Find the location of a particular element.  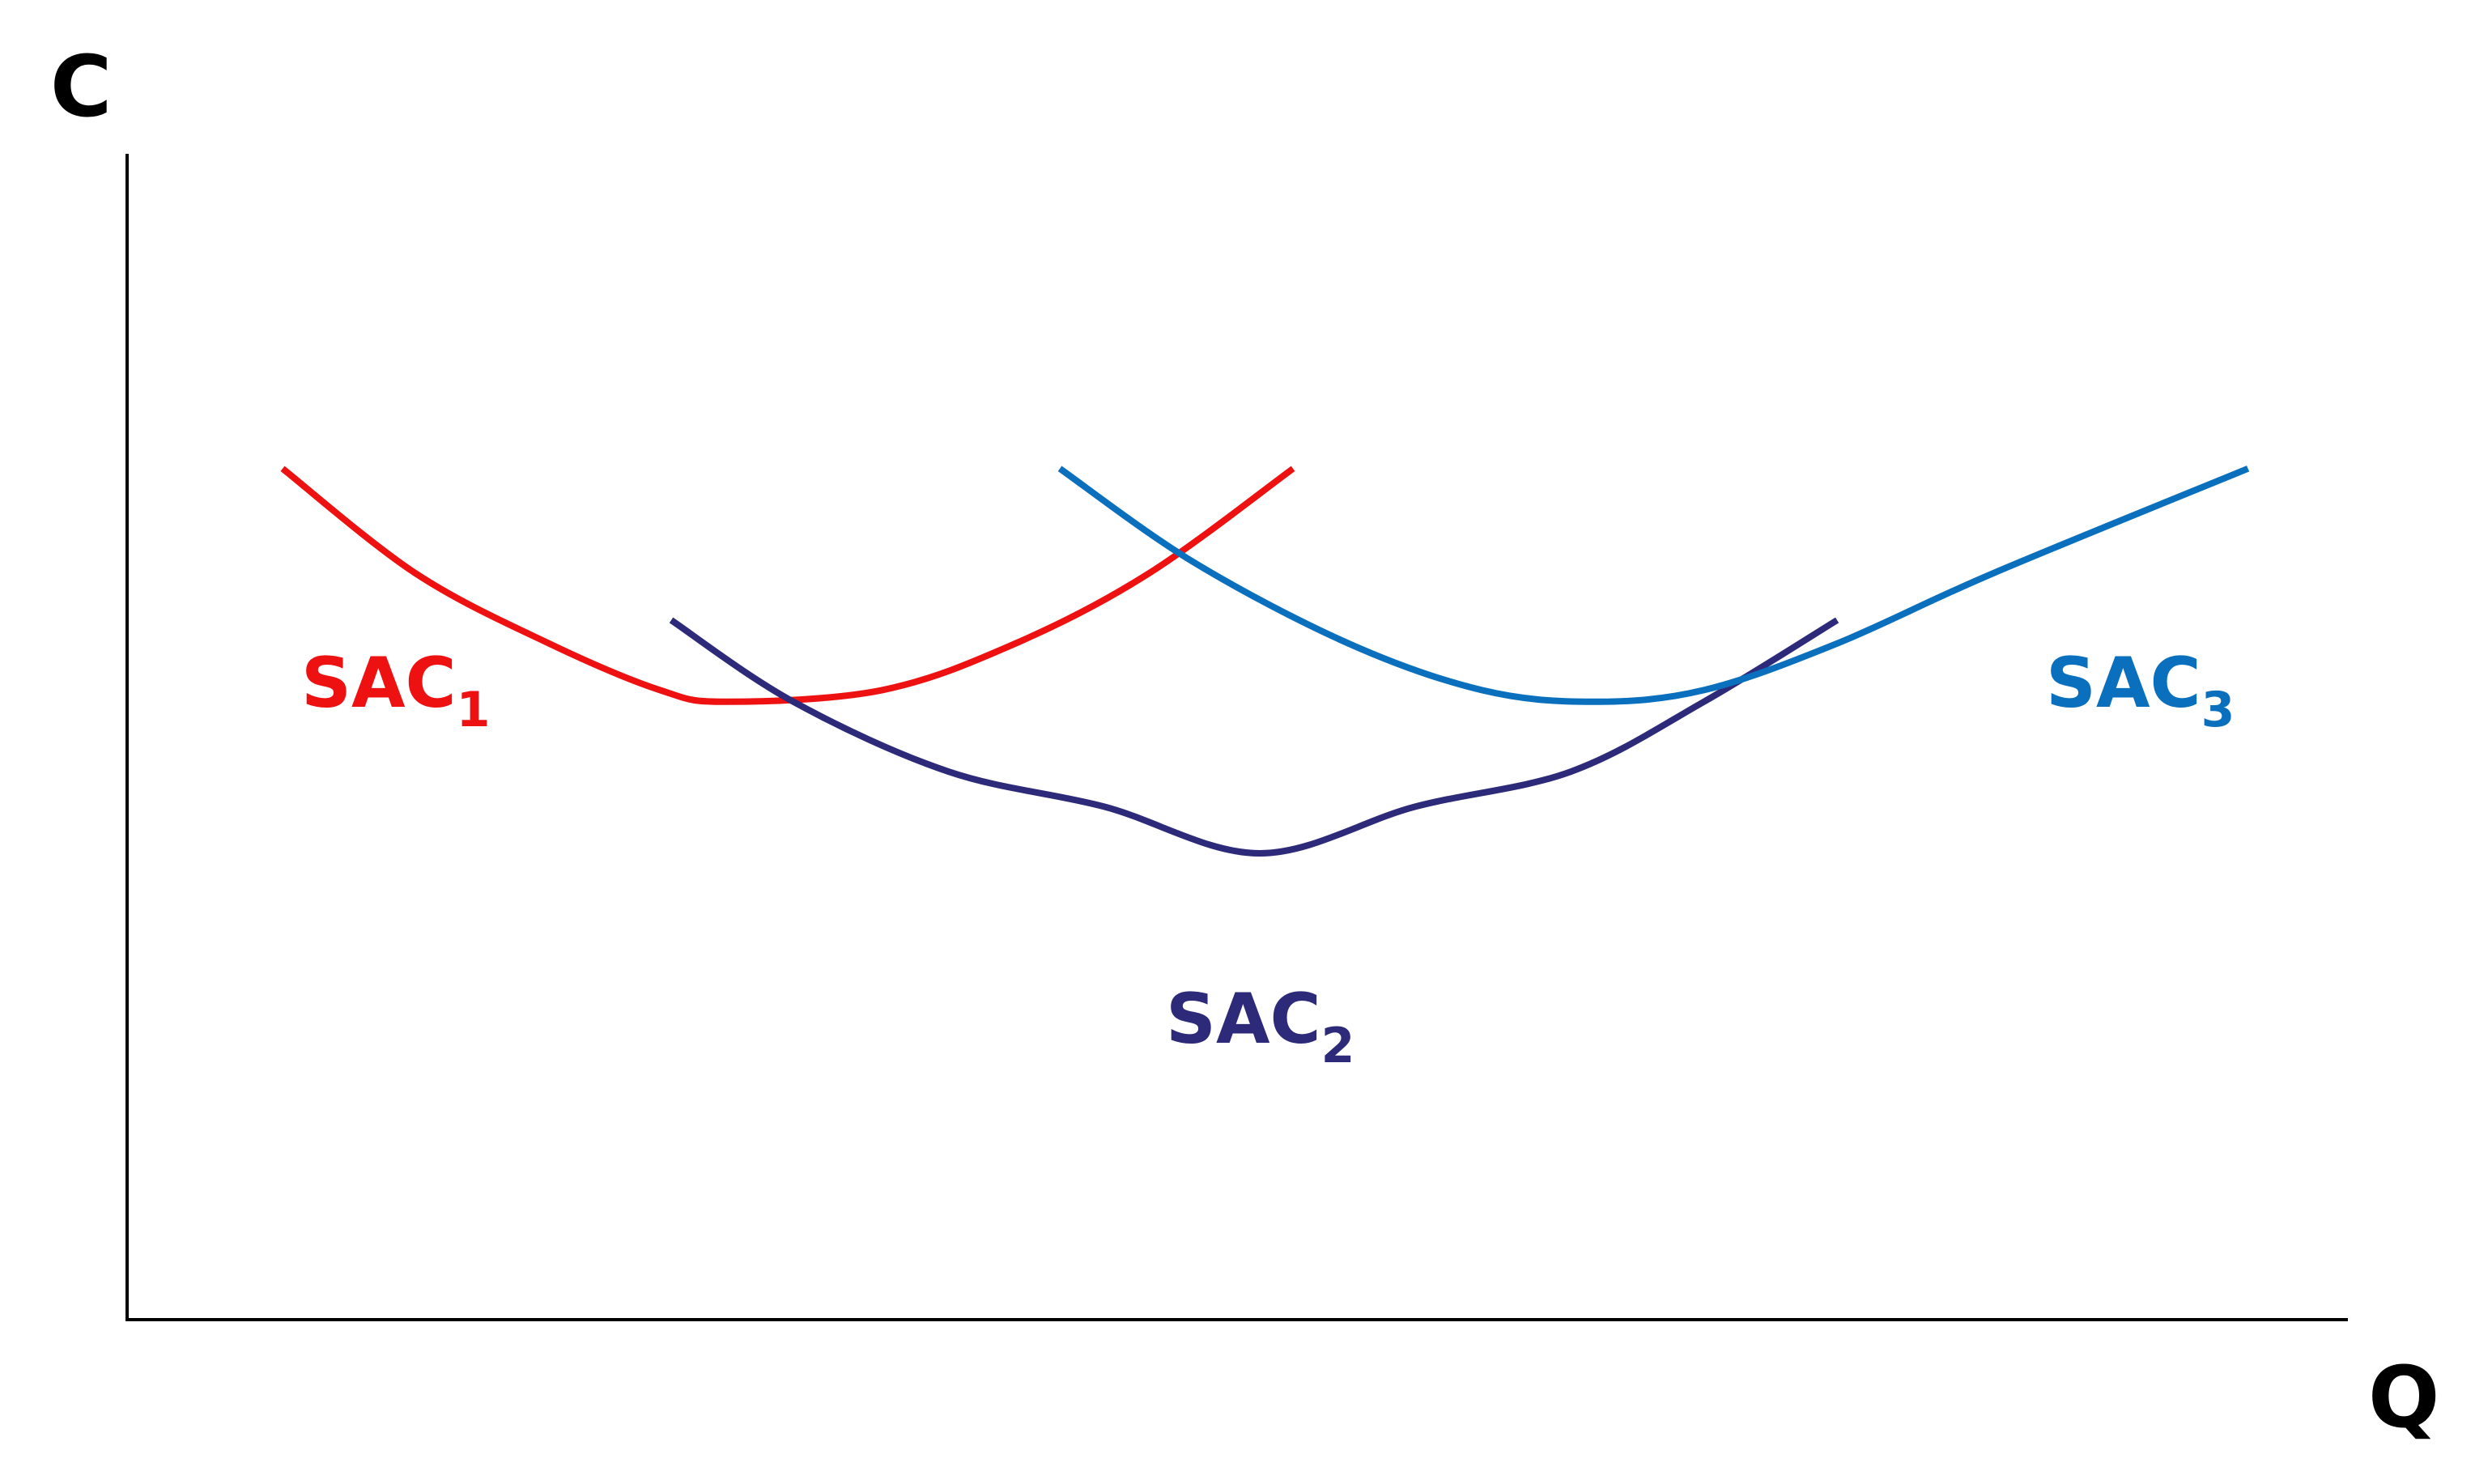

label-sac1: SAC1 is located at coordinates (395, 690).